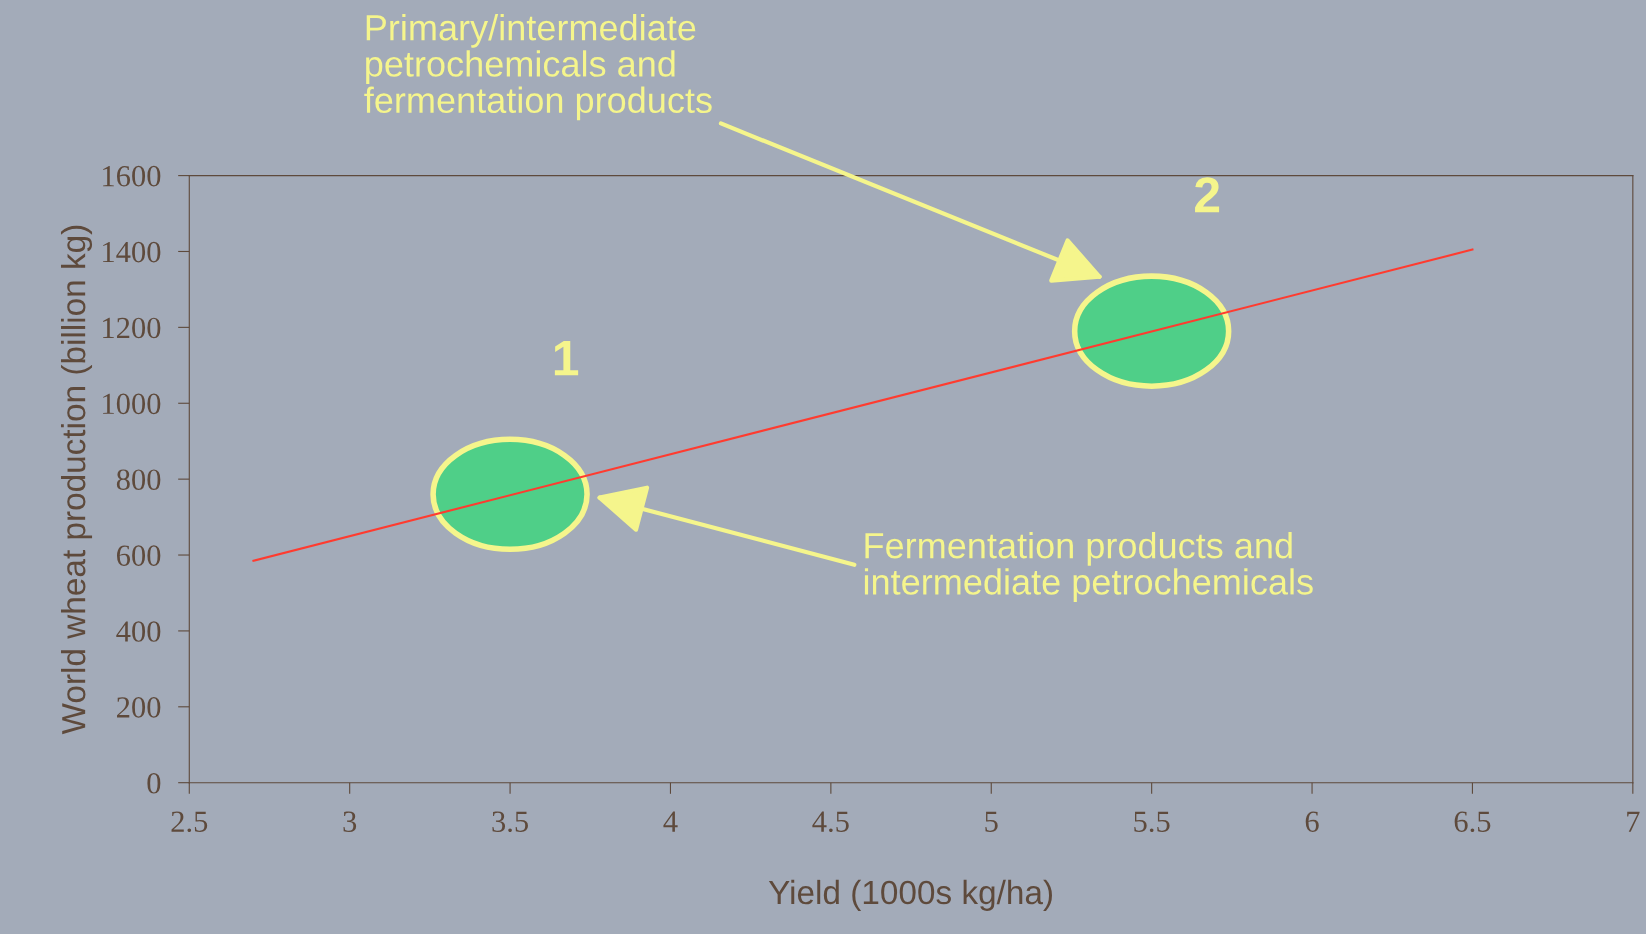  What do you see at coordinates (1312, 821) in the screenshot?
I see `x-tick-label: 6` at bounding box center [1312, 821].